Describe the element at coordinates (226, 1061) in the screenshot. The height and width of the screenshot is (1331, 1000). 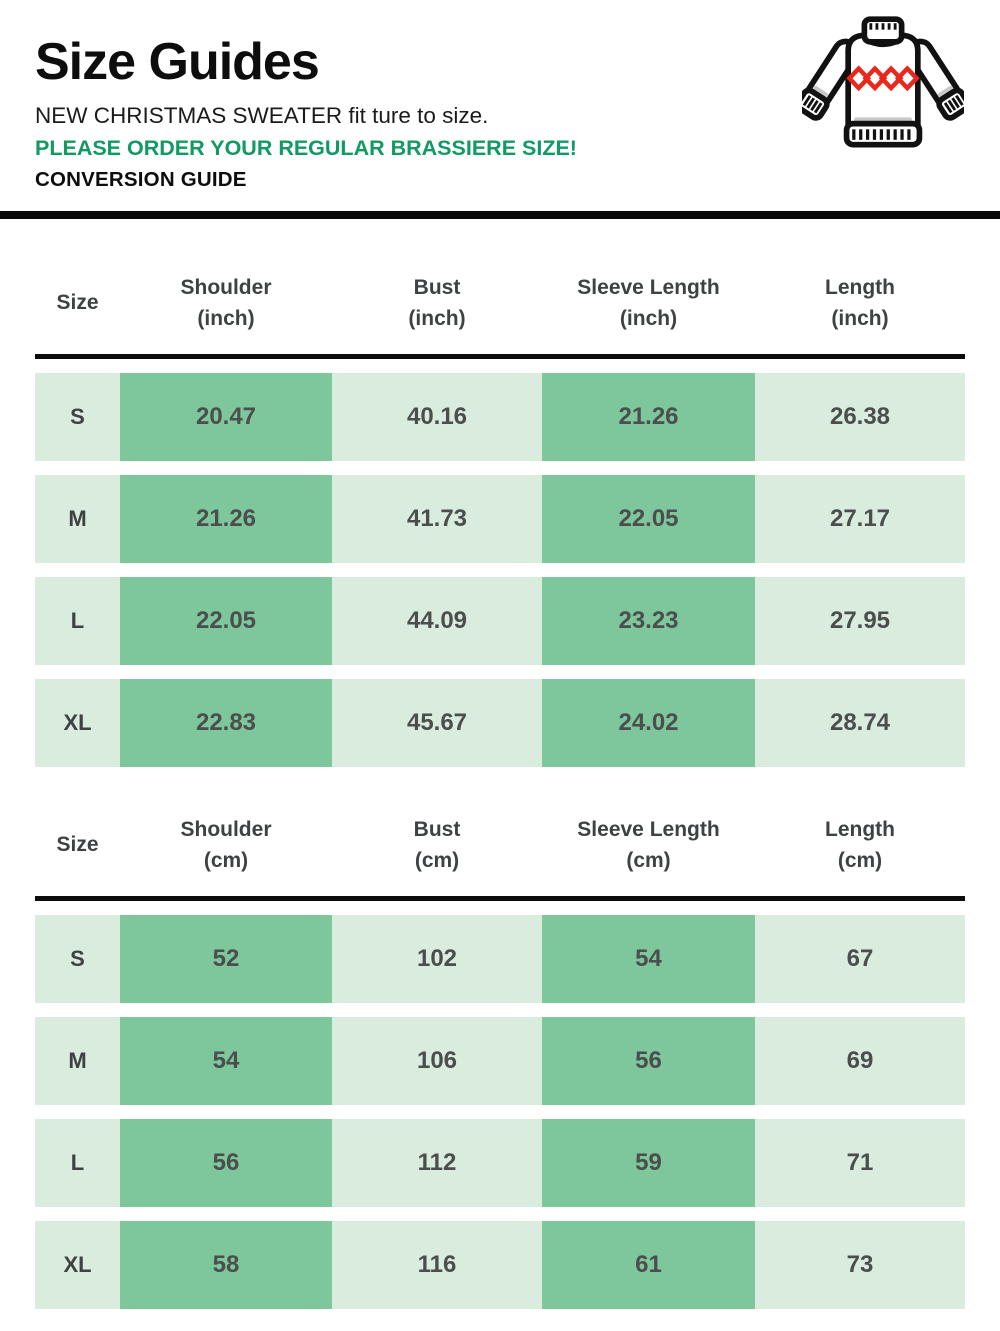
I see `shoulder-cell: 54` at that location.